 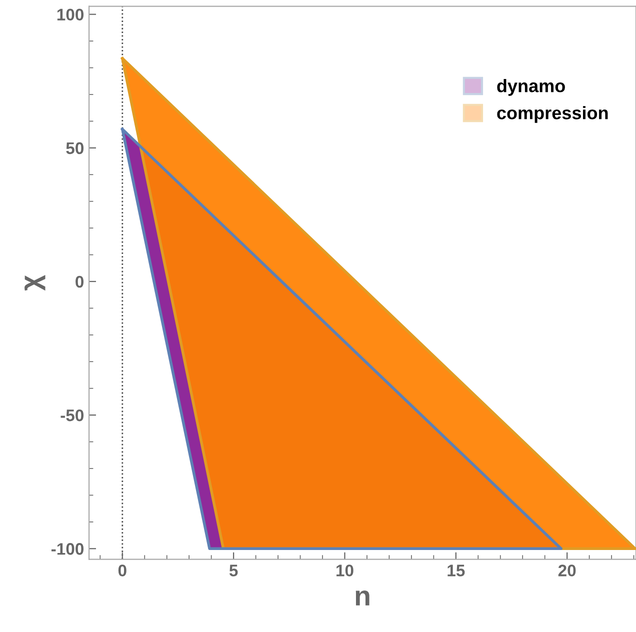 What do you see at coordinates (70, 14) in the screenshot?
I see `y-tick-label: 100` at bounding box center [70, 14].